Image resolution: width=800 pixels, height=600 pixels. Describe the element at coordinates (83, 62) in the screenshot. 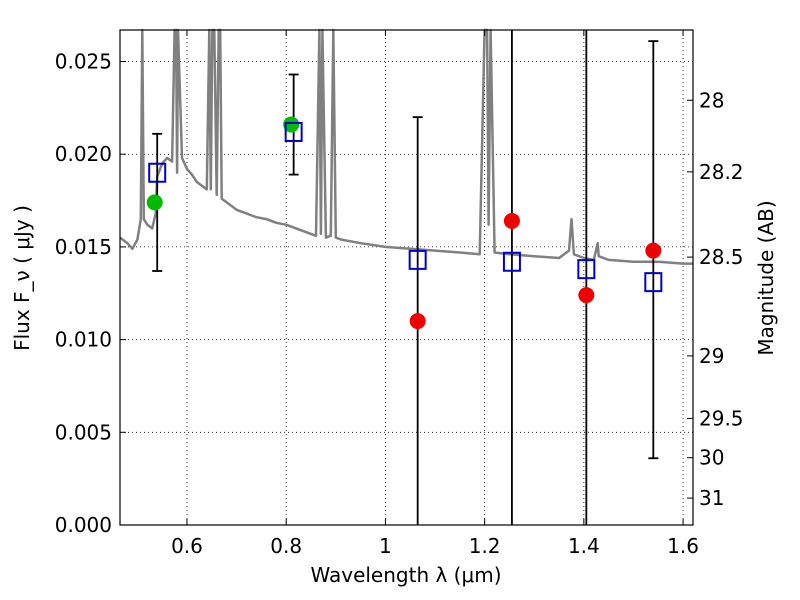

I see `y-tick-label: 0.025` at that location.